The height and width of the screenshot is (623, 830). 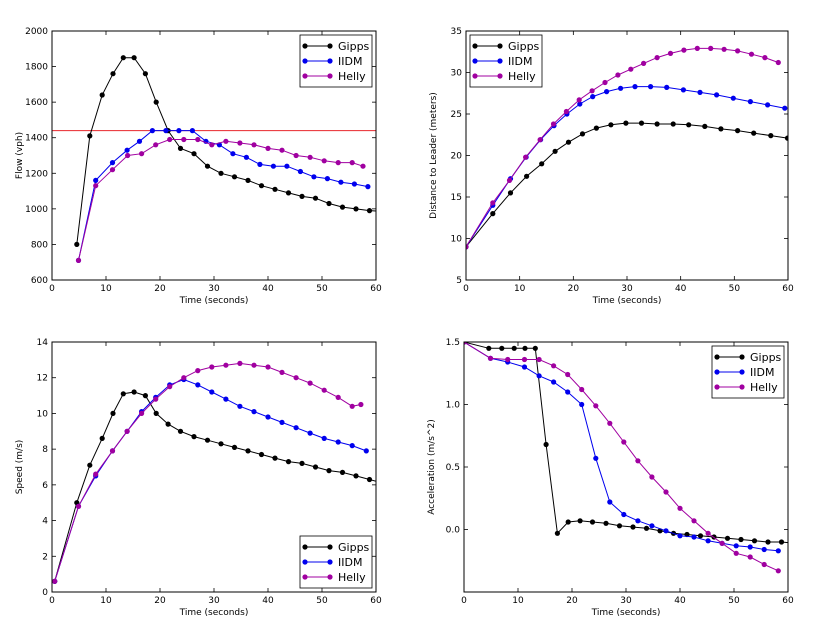 What do you see at coordinates (574, 289) in the screenshot?
I see `x-tick-label: 20` at bounding box center [574, 289].